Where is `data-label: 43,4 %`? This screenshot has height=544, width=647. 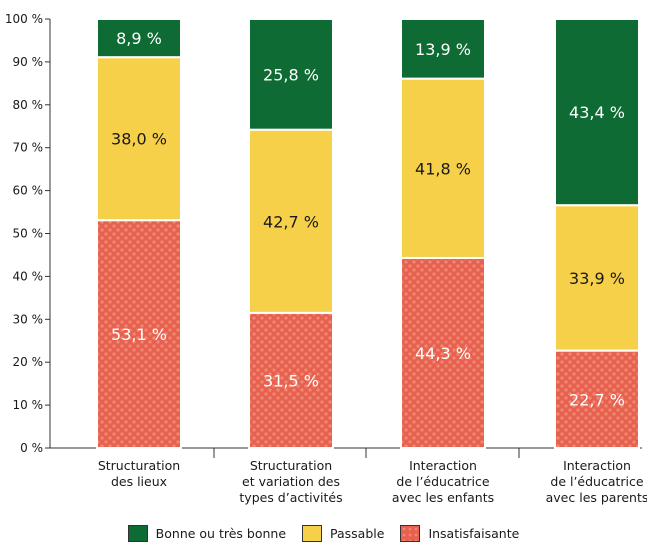 data-label: 43,4 % is located at coordinates (597, 112).